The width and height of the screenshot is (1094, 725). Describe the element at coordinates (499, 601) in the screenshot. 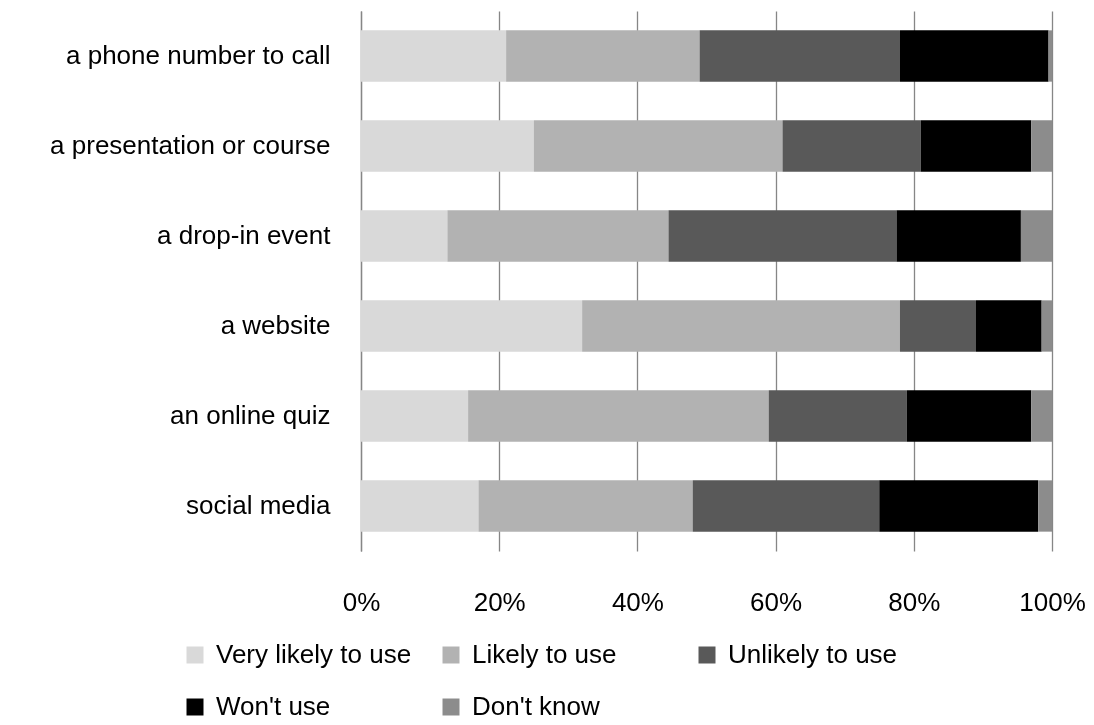

I see `x-tick-label: 20%` at that location.